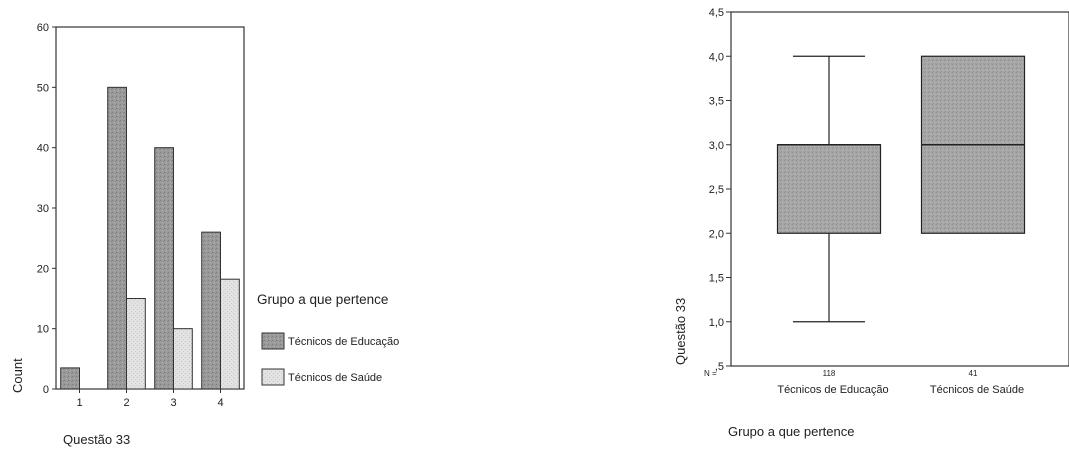 Image resolution: width=1069 pixels, height=454 pixels. I want to click on box-y-axis-label: Questão 33, so click(680, 331).